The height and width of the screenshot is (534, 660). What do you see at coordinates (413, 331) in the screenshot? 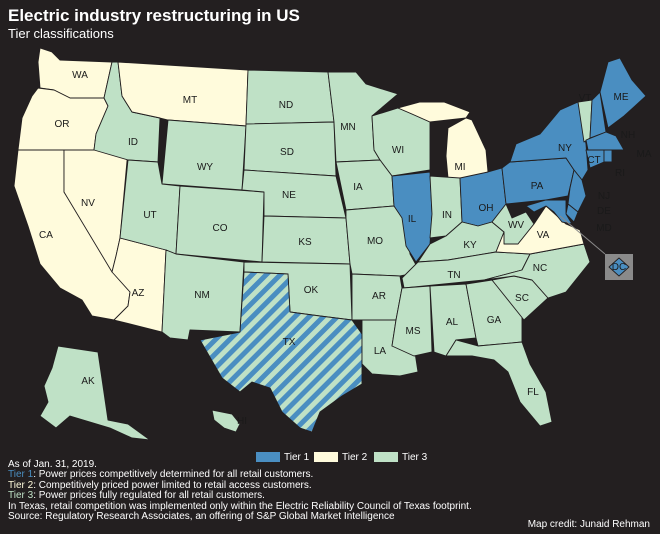
I see `state-label-MS: MS` at bounding box center [413, 331].